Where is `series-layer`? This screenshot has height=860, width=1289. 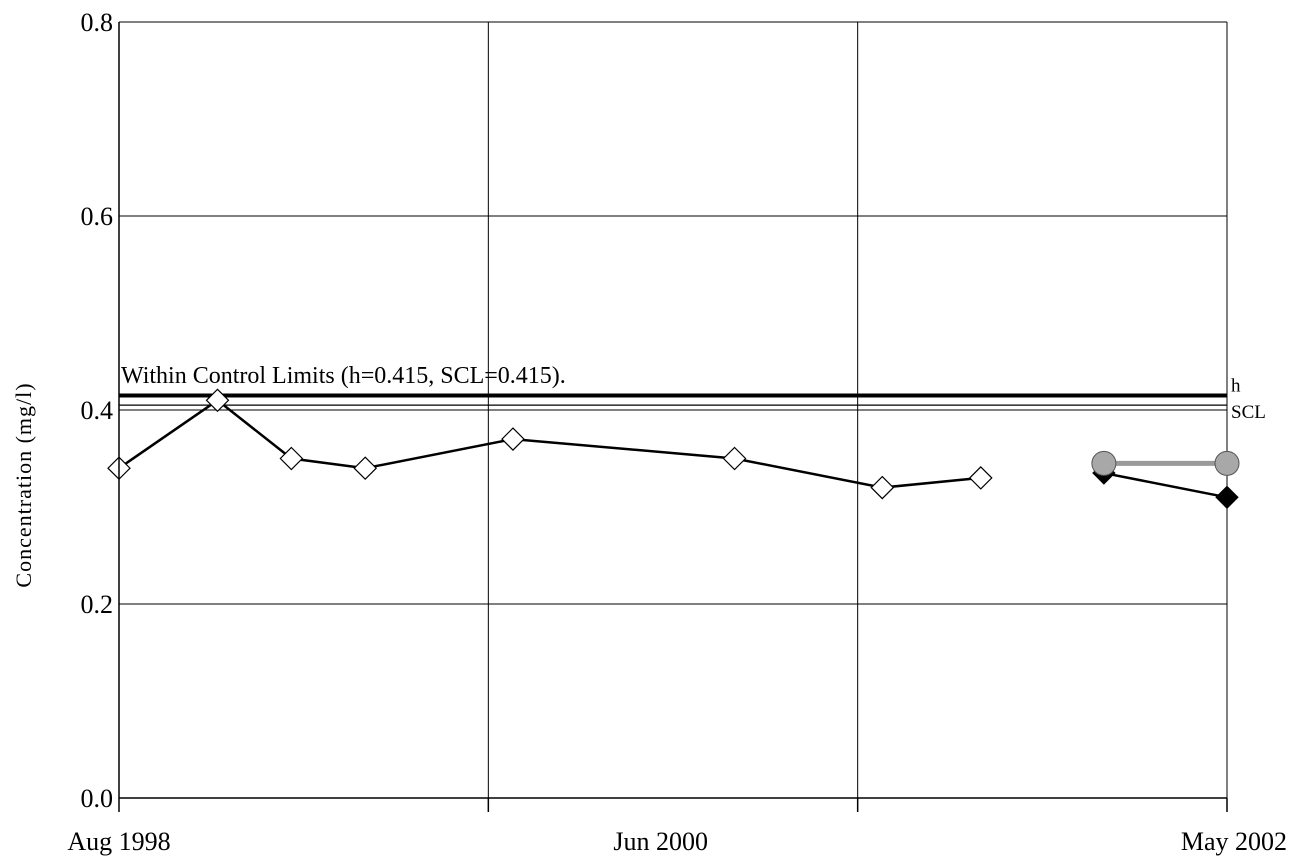
series-layer is located at coordinates (673, 449).